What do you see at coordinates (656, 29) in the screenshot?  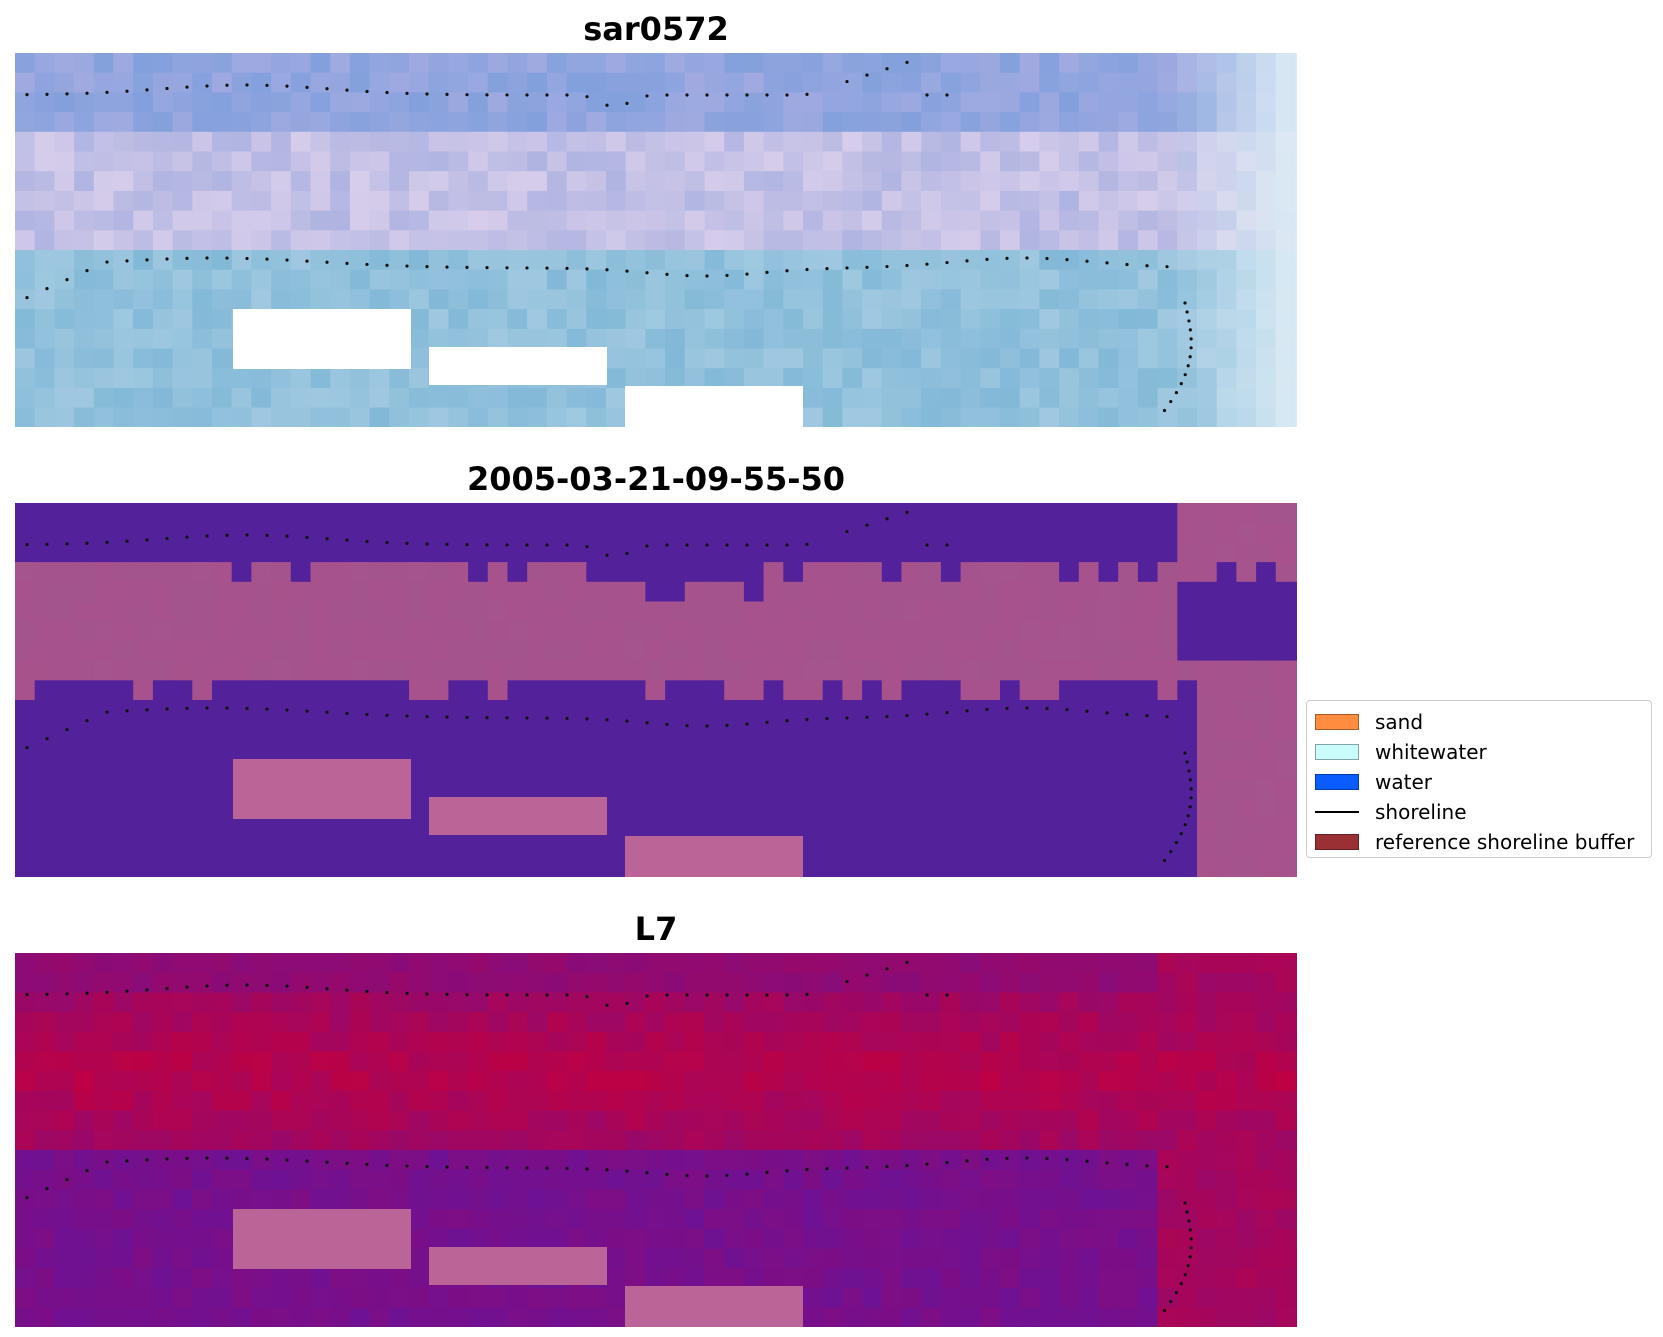 I see `panel-title-rgb: sar0572` at bounding box center [656, 29].